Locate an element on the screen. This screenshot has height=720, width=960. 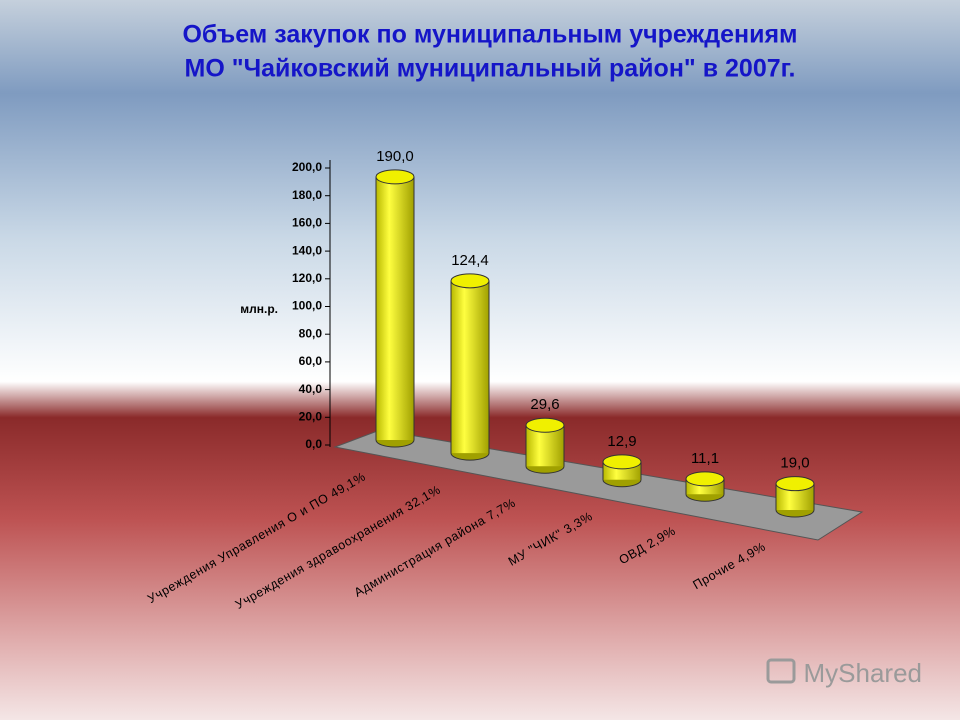
watermark: MyShared is located at coordinates (863, 673).